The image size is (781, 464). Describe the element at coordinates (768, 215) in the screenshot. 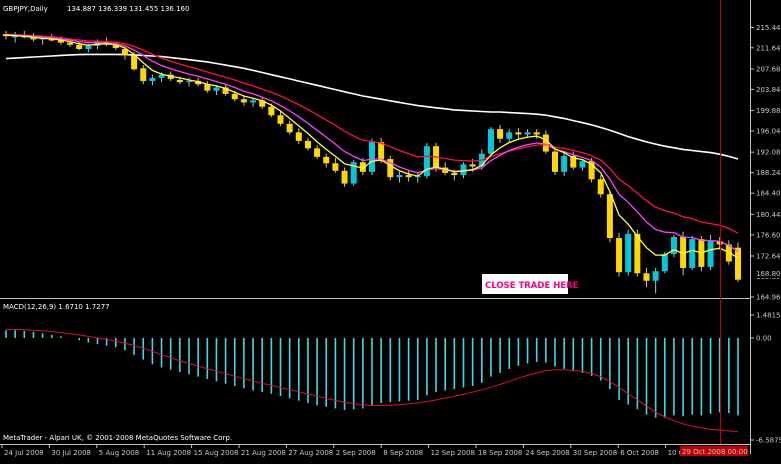

I see `price-axis-label: 180.440` at that location.